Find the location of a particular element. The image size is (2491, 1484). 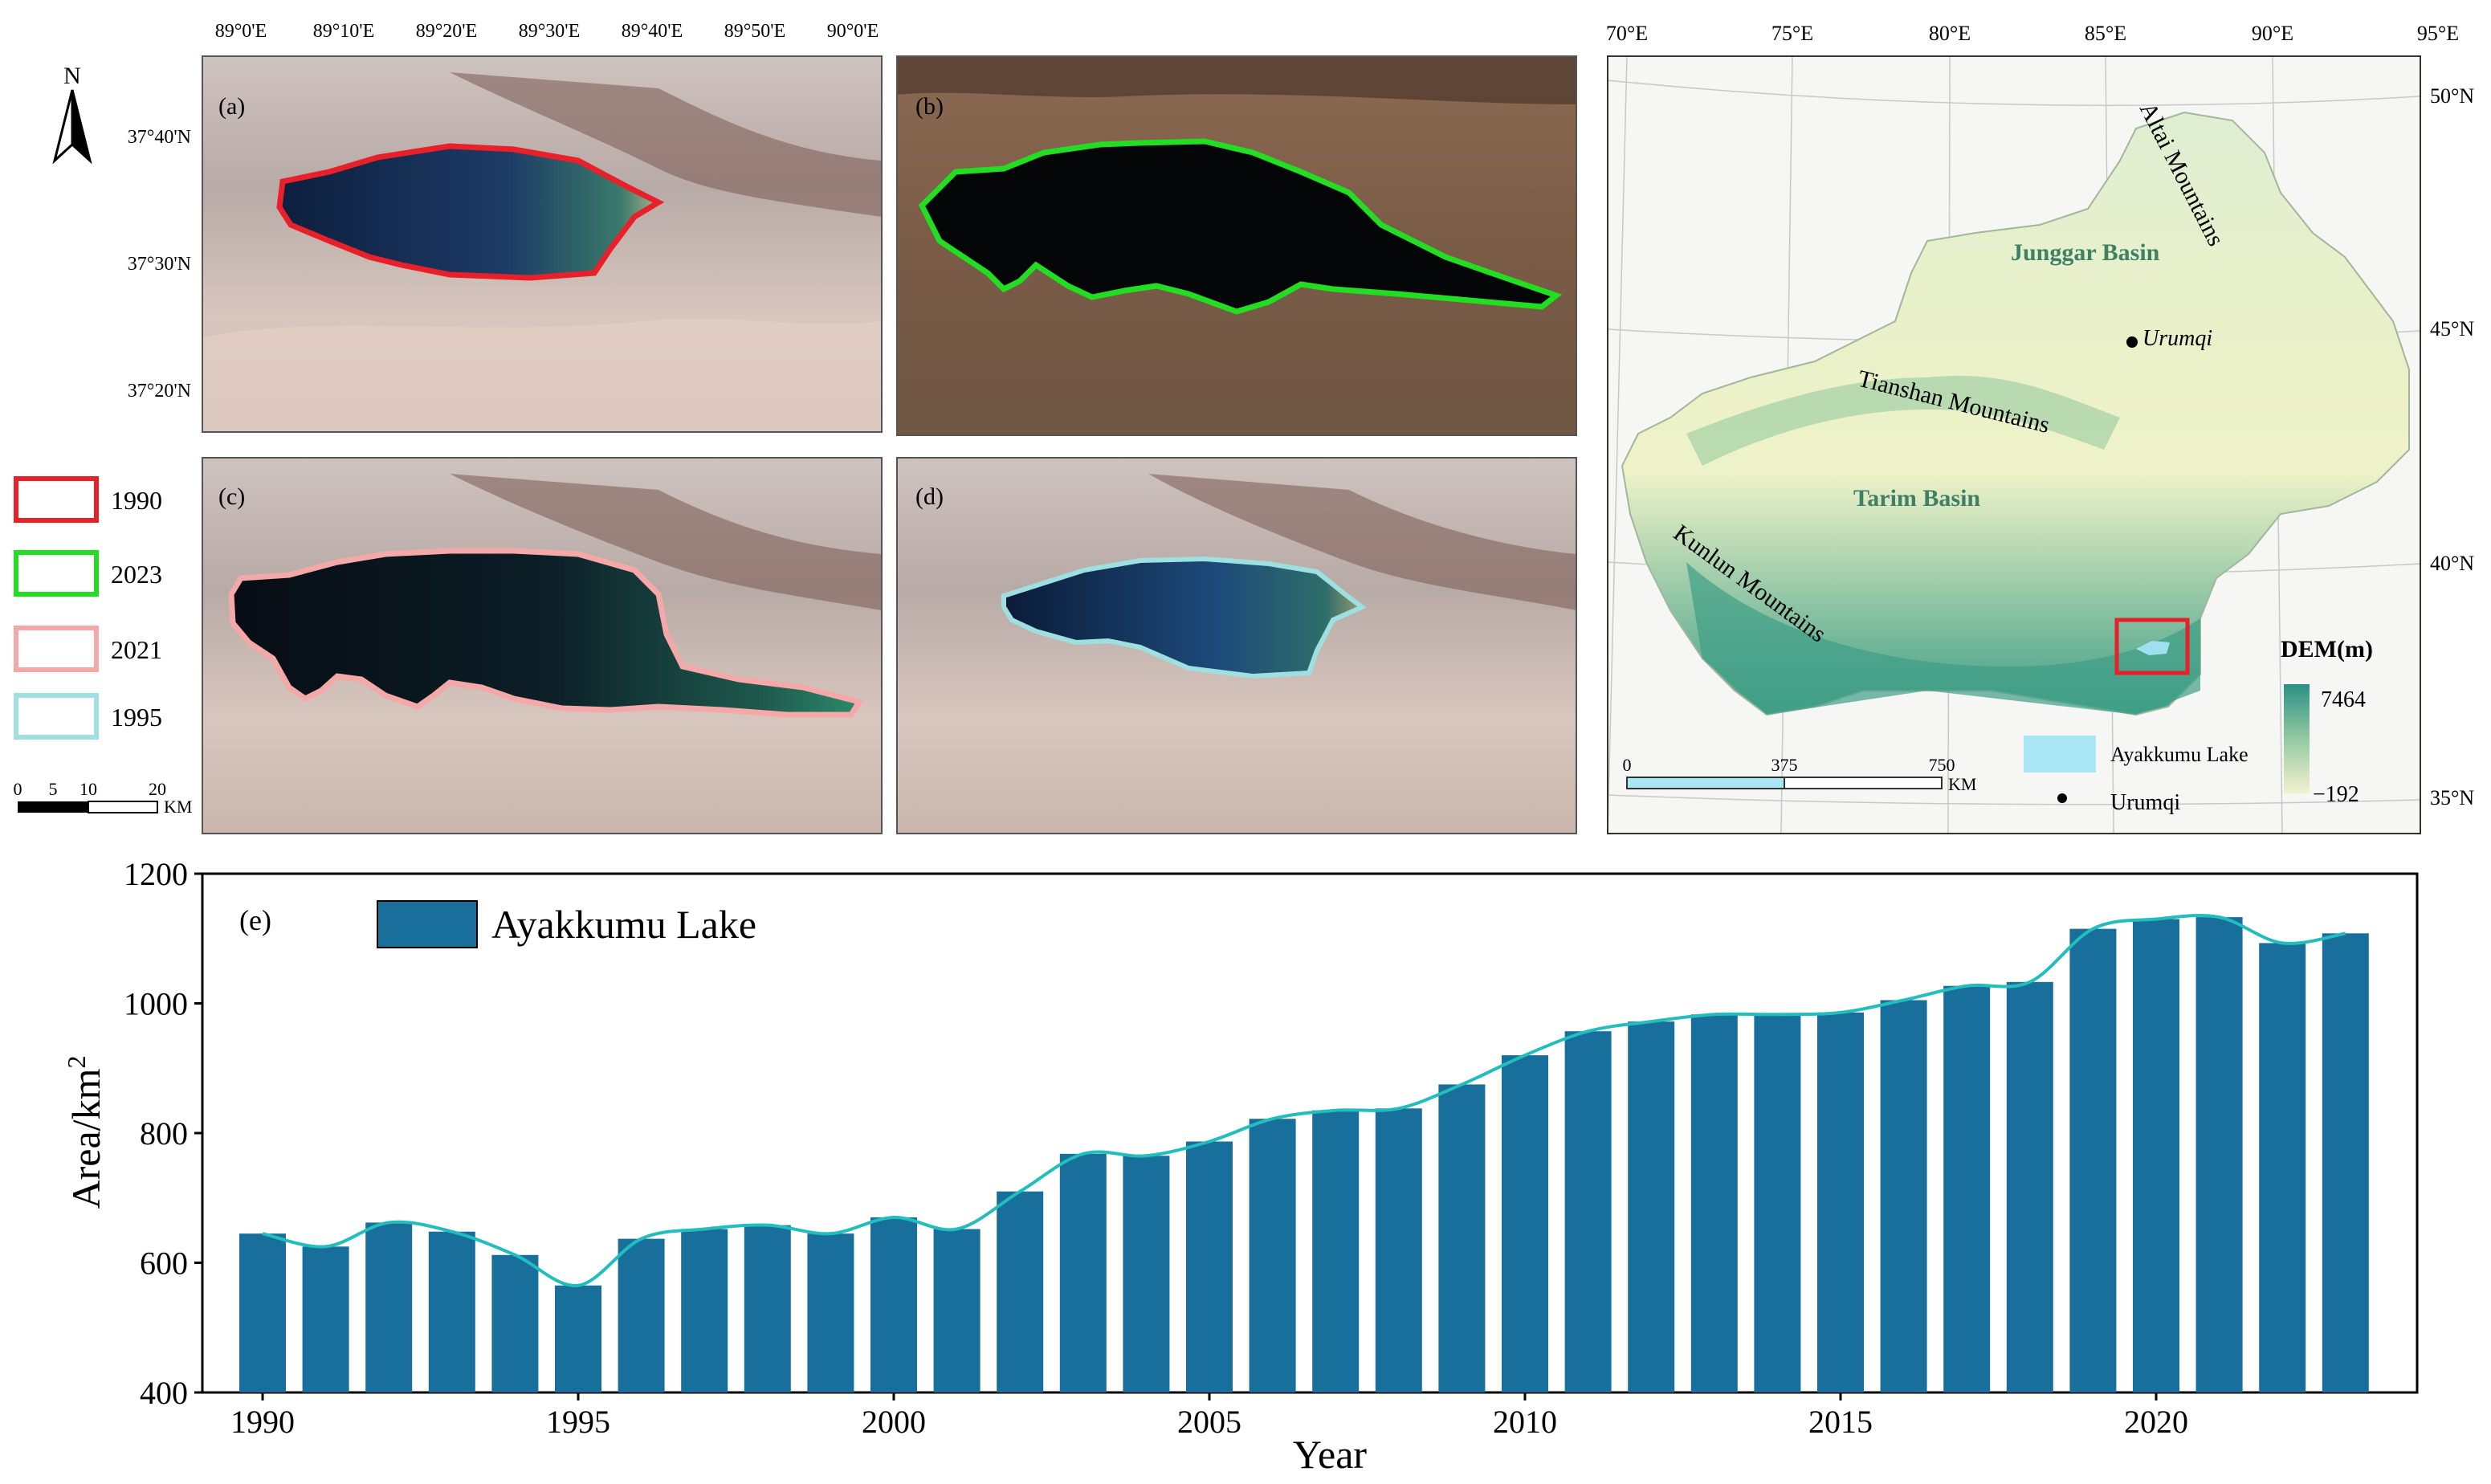

label-urumqi: Urumqi is located at coordinates (2177, 338).